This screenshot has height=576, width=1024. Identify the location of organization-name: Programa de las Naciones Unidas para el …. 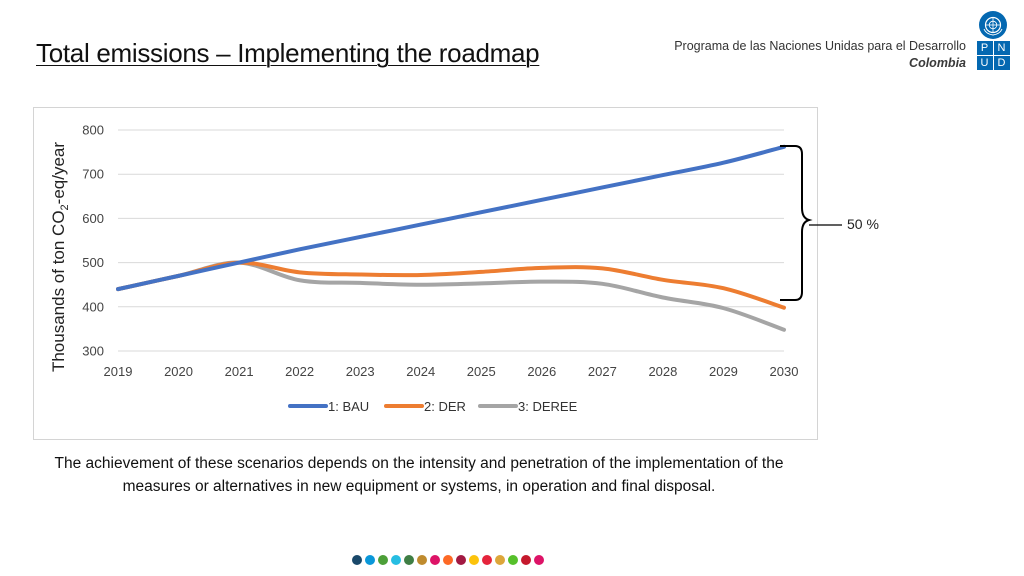
(820, 46).